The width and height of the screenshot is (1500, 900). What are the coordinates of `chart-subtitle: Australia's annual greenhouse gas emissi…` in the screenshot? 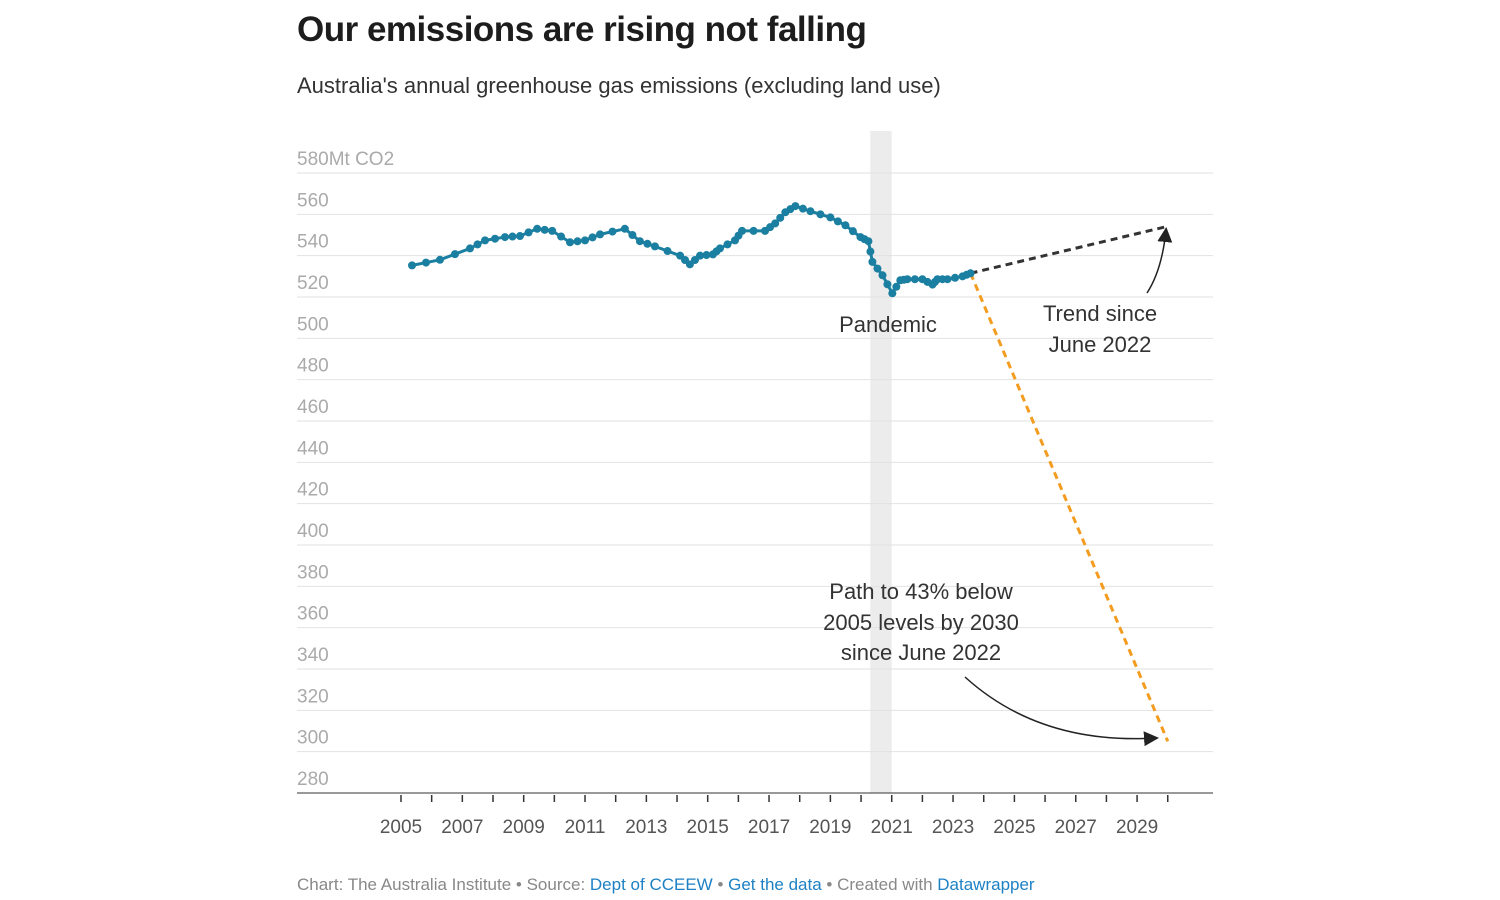 It's located at (619, 85).